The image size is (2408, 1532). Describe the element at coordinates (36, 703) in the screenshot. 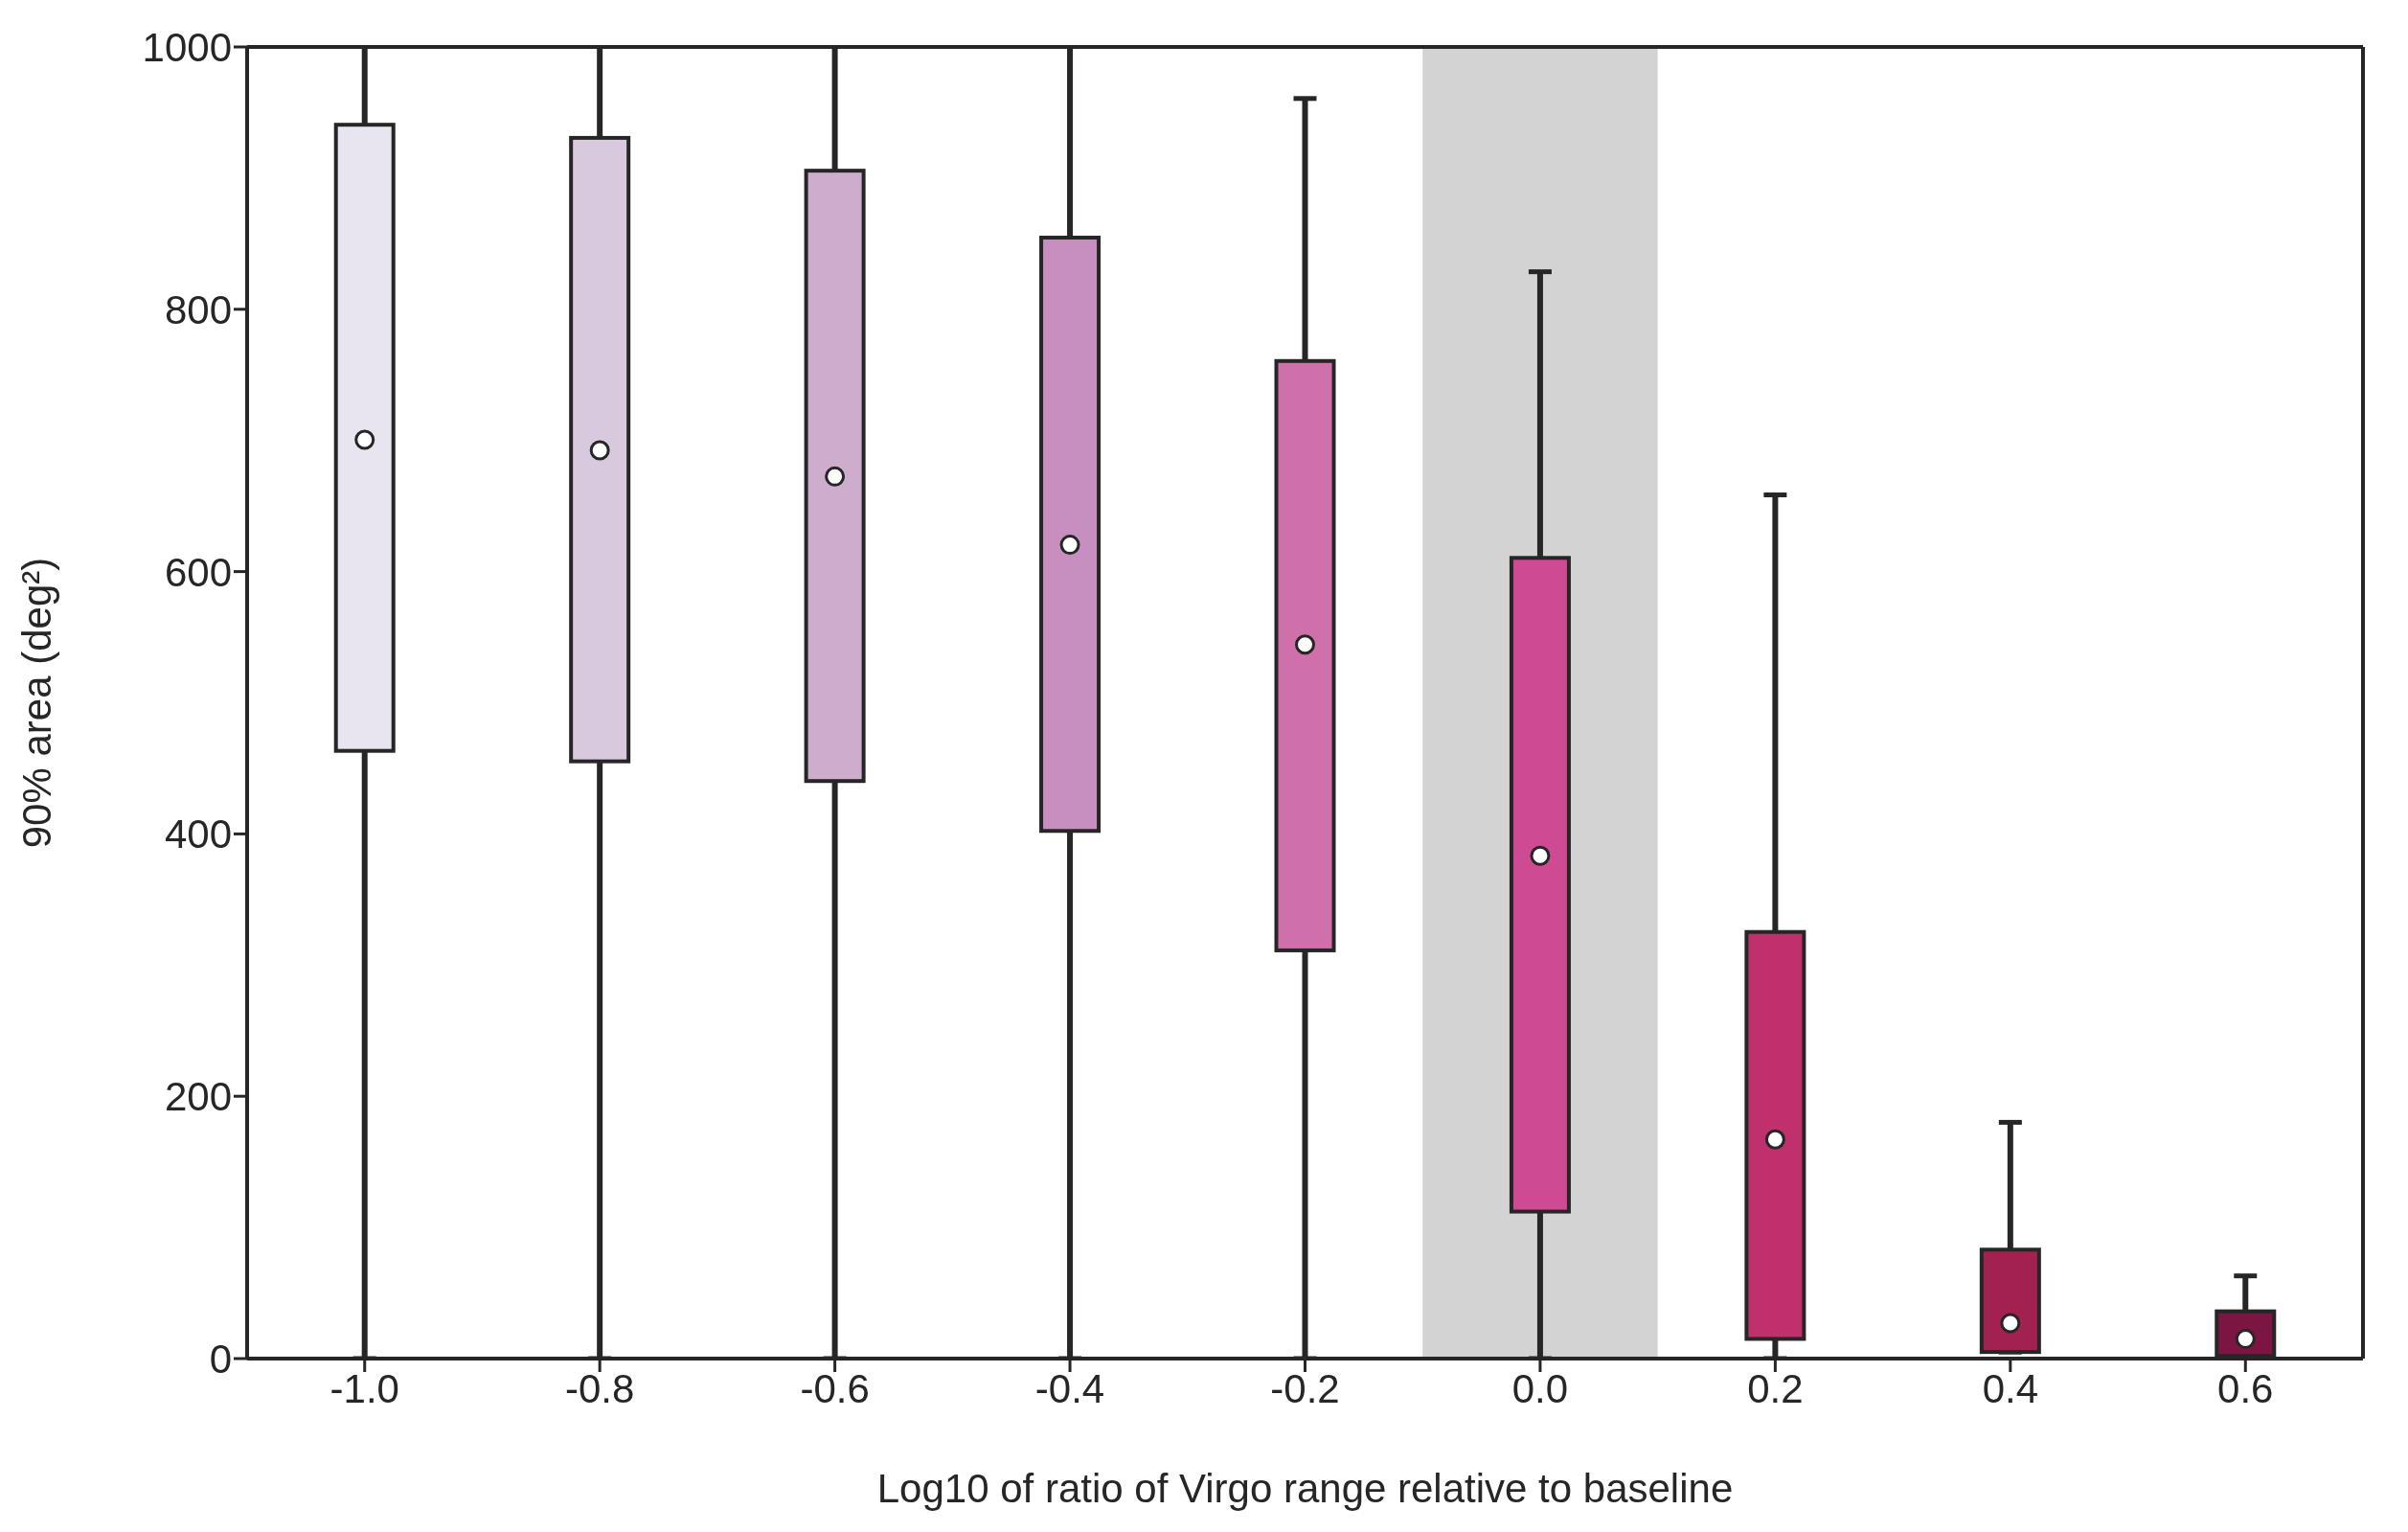

I see `y-axis-title: 90% area (deg²)` at that location.